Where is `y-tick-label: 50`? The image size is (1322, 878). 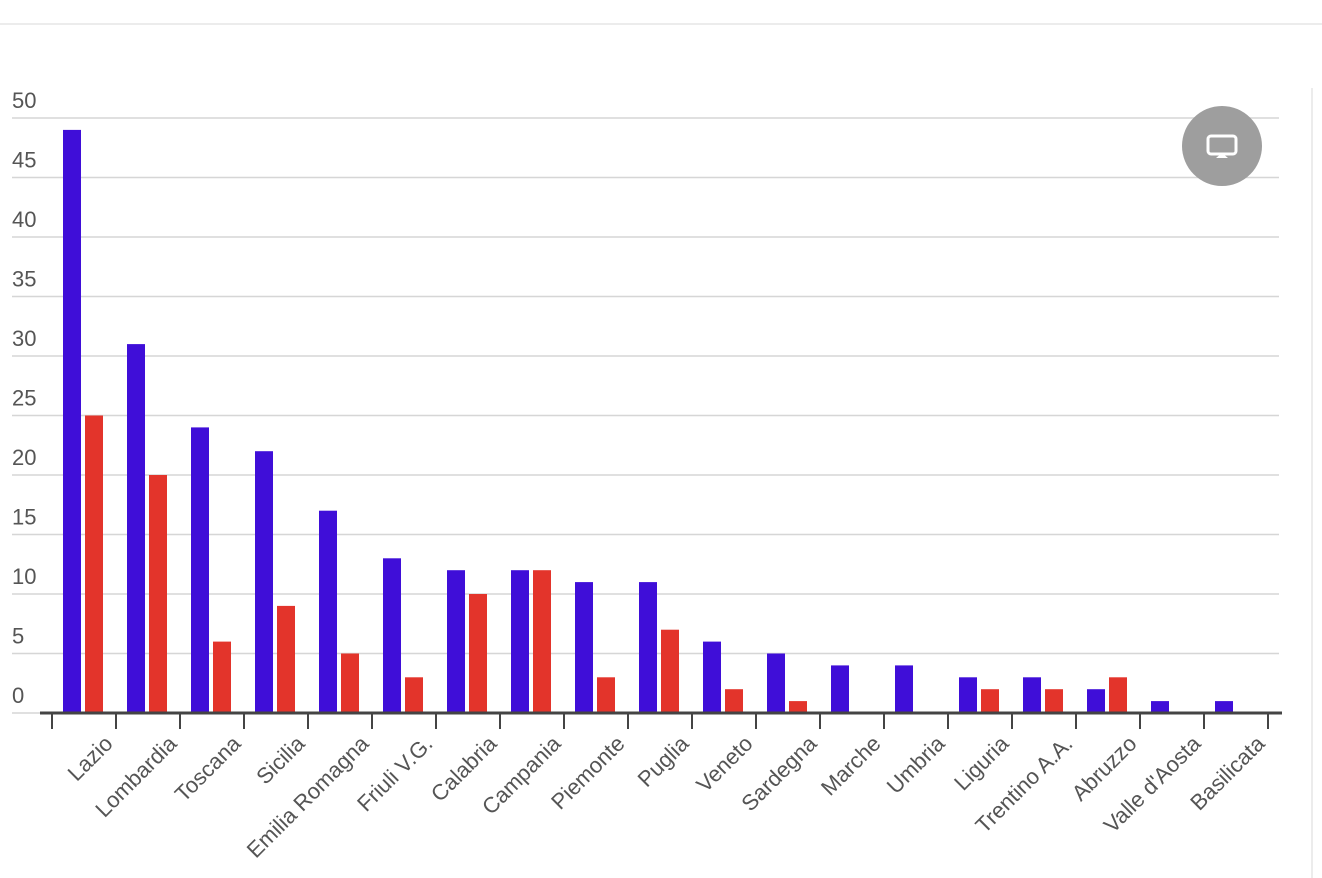
y-tick-label: 50 is located at coordinates (24, 100).